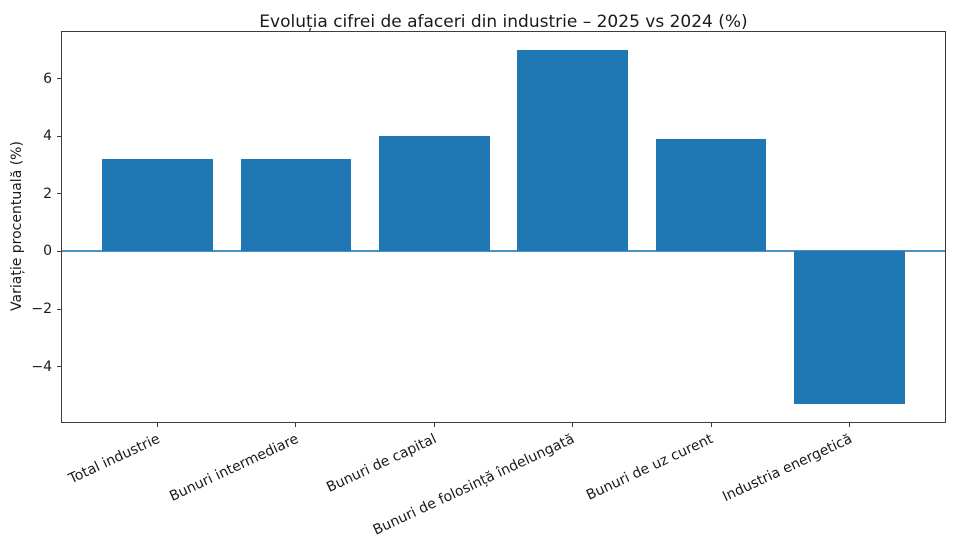 Image resolution: width=960 pixels, height=540 pixels. I want to click on y-tick-label: −2, so click(41, 309).